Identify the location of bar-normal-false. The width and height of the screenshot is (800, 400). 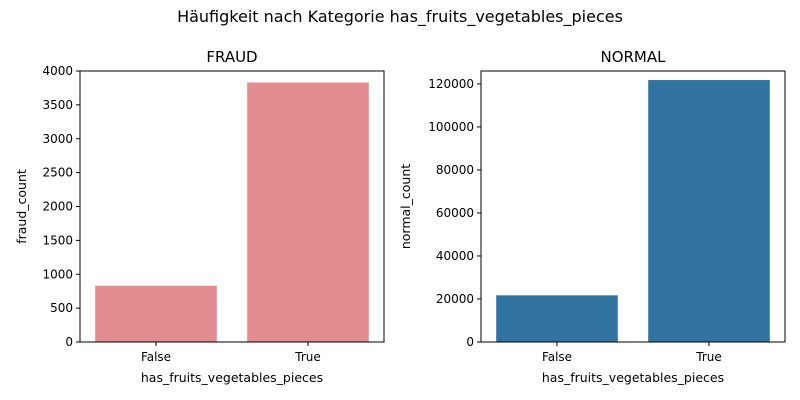
(557, 318).